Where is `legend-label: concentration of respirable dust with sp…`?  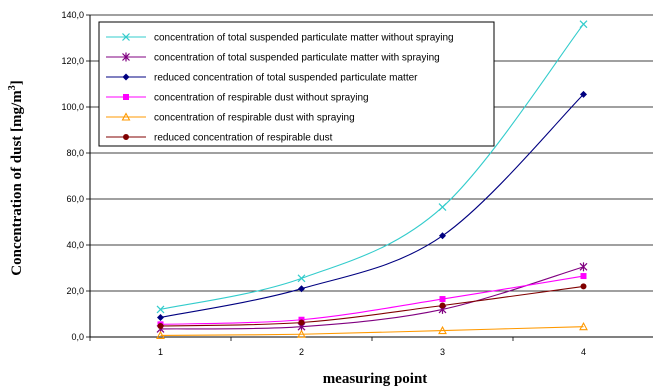 legend-label: concentration of respirable dust with sp… is located at coordinates (254, 118).